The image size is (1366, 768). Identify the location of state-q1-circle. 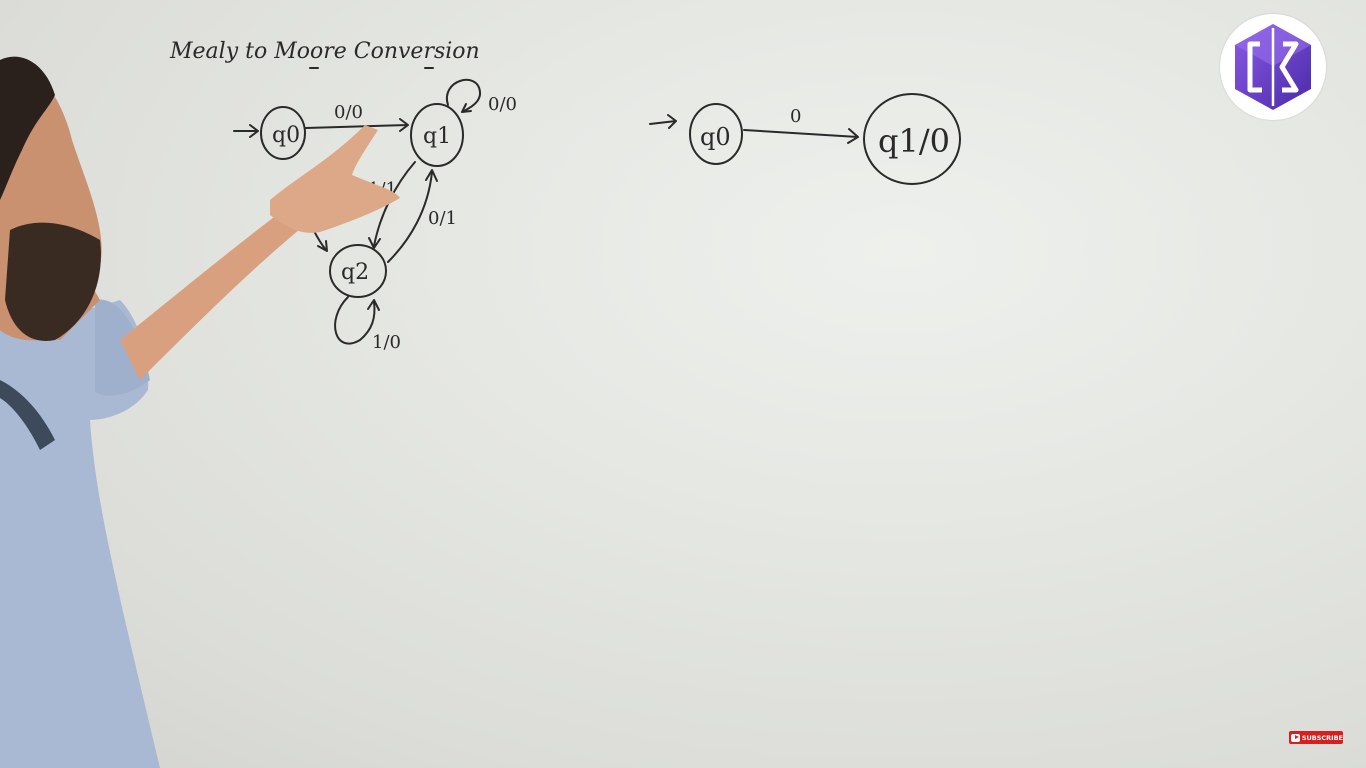
(437, 135).